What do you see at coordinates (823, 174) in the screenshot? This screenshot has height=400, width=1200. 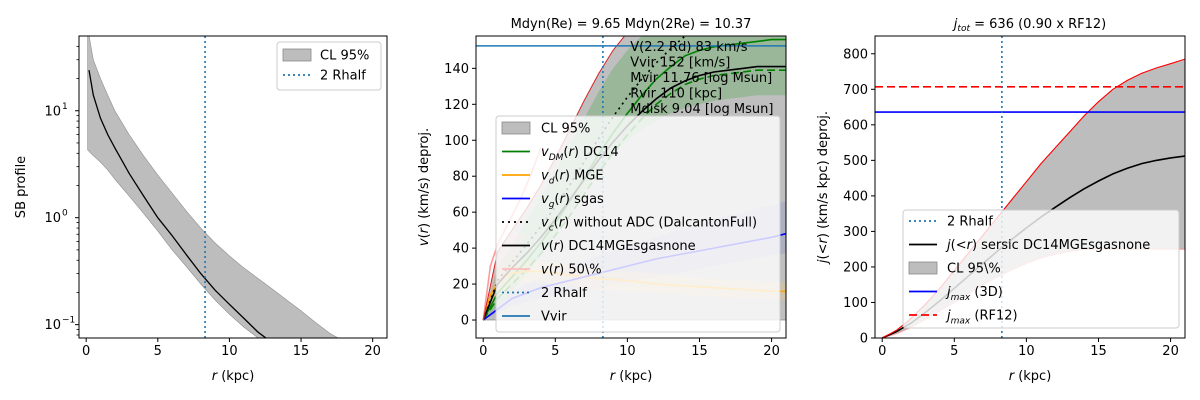 I see `jm-y-label-rest: ) (km/s kpc) deproj.` at bounding box center [823, 174].